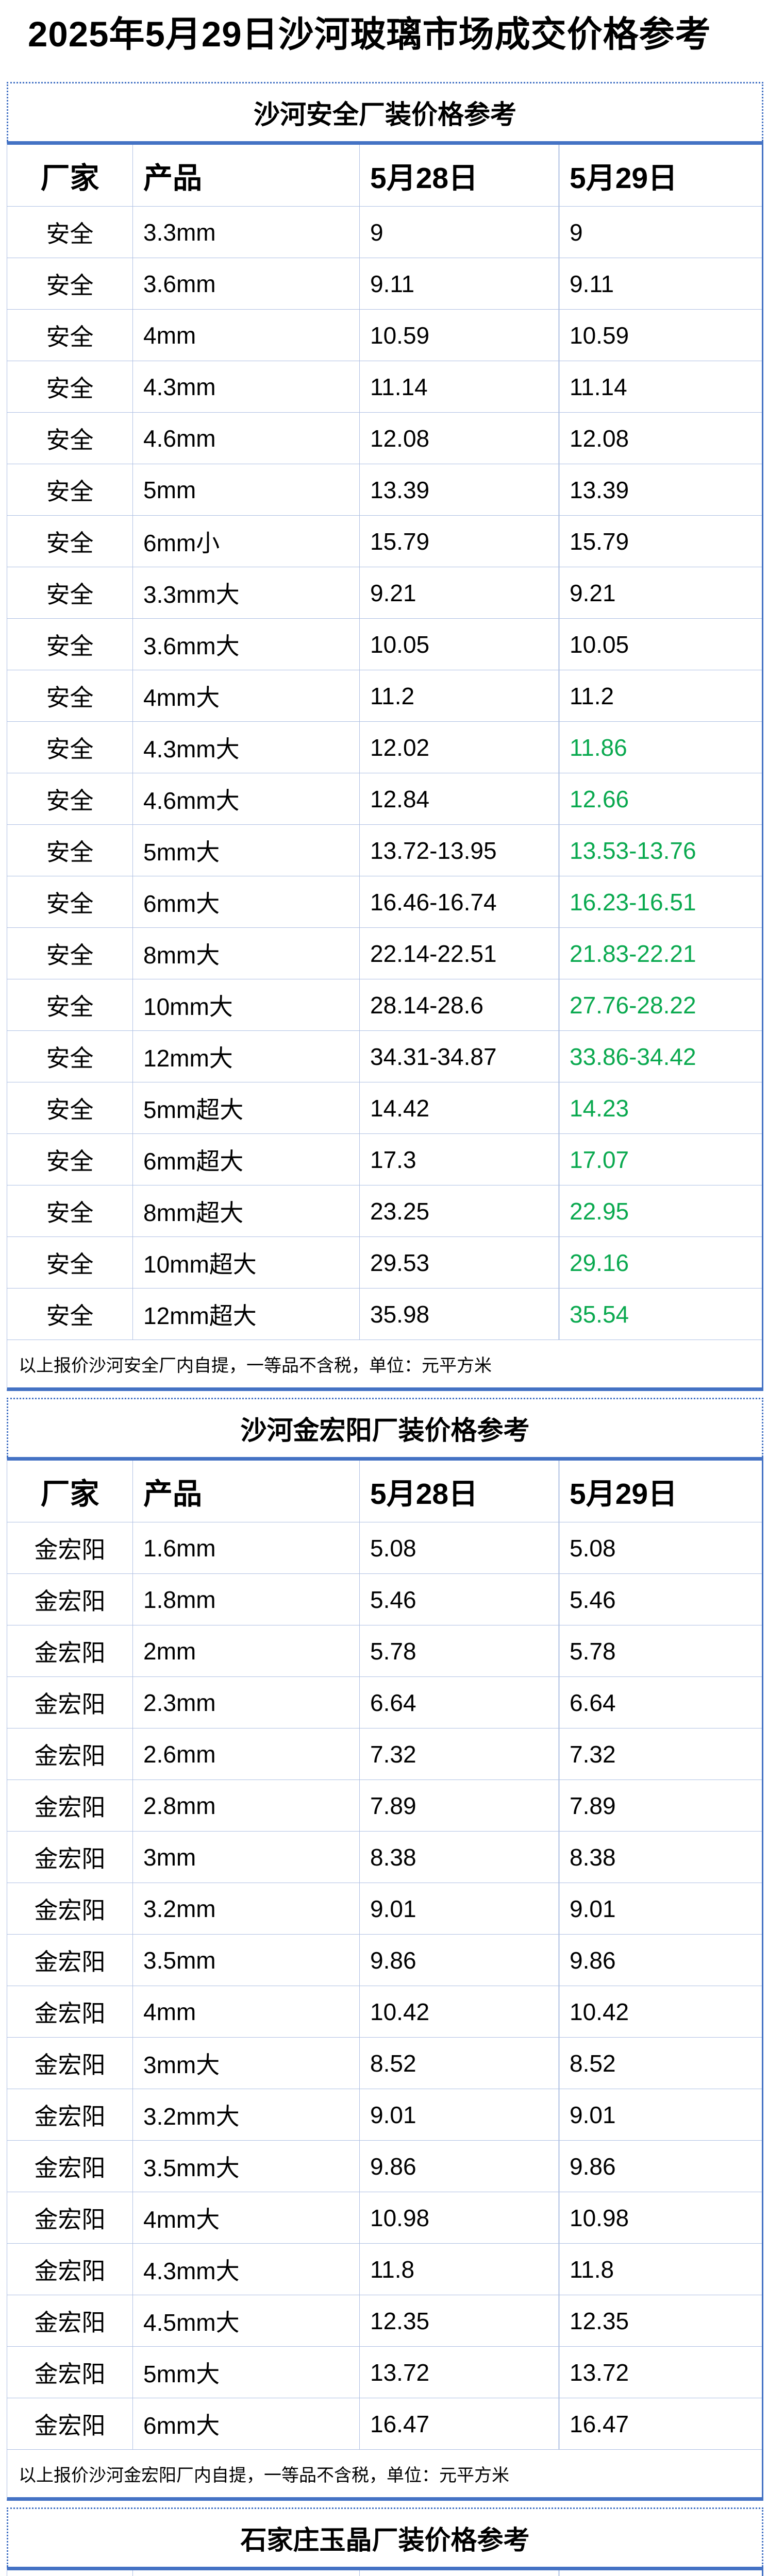 This screenshot has height=2576, width=768. Describe the element at coordinates (460, 1159) in the screenshot. I see `price-may28-cell: 17.3` at that location.